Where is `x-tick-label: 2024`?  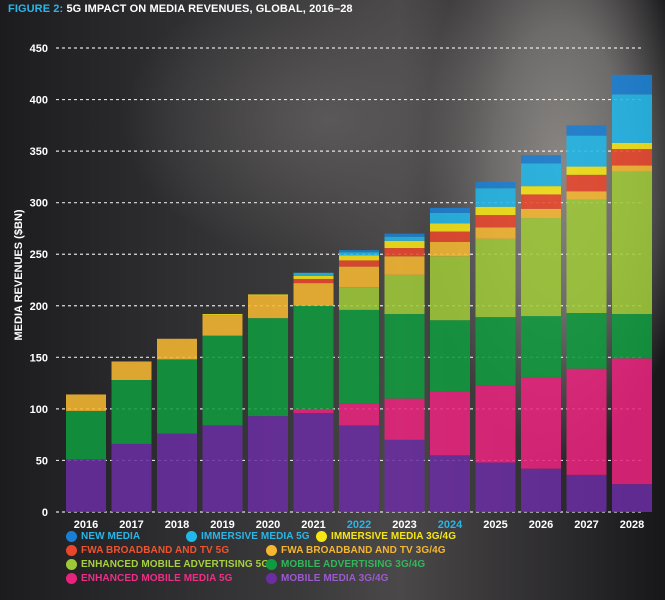
x-tick-label: 2024 is located at coordinates (450, 525).